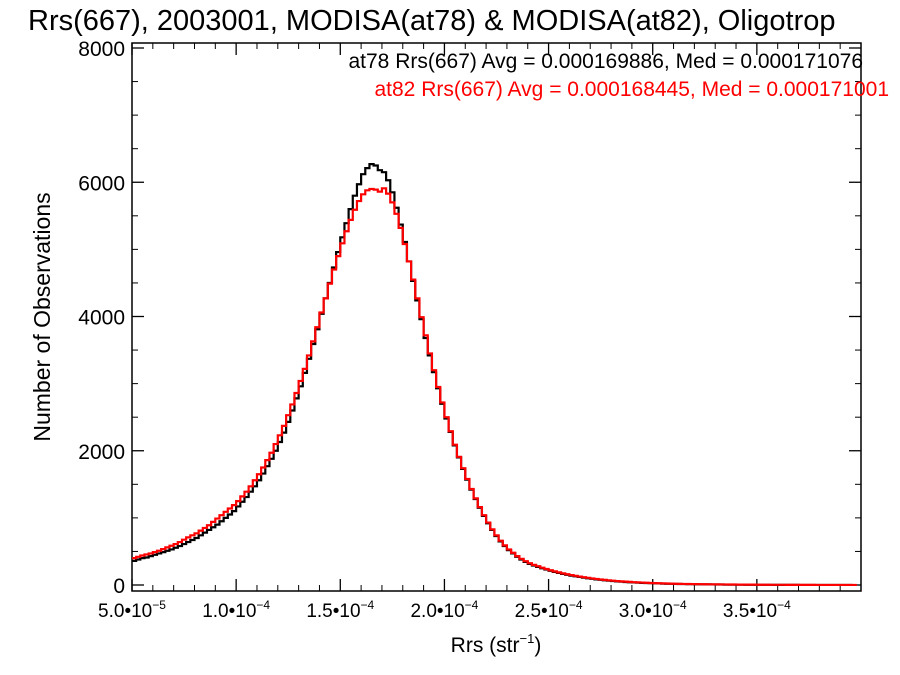 The width and height of the screenshot is (900, 675). I want to click on x-tick-label: 2.5•10−4, so click(549, 610).